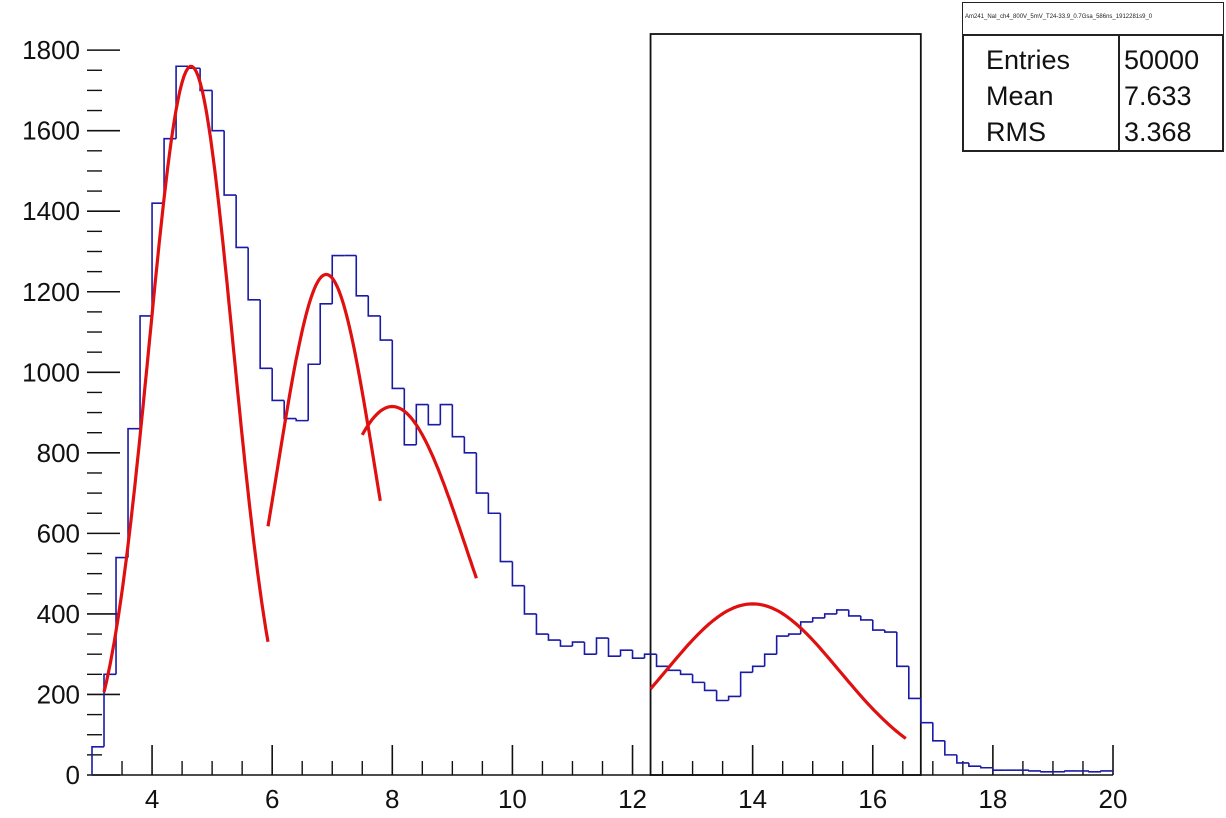 This screenshot has height=818, width=1226. I want to click on x-tick-label: 8, so click(392, 798).